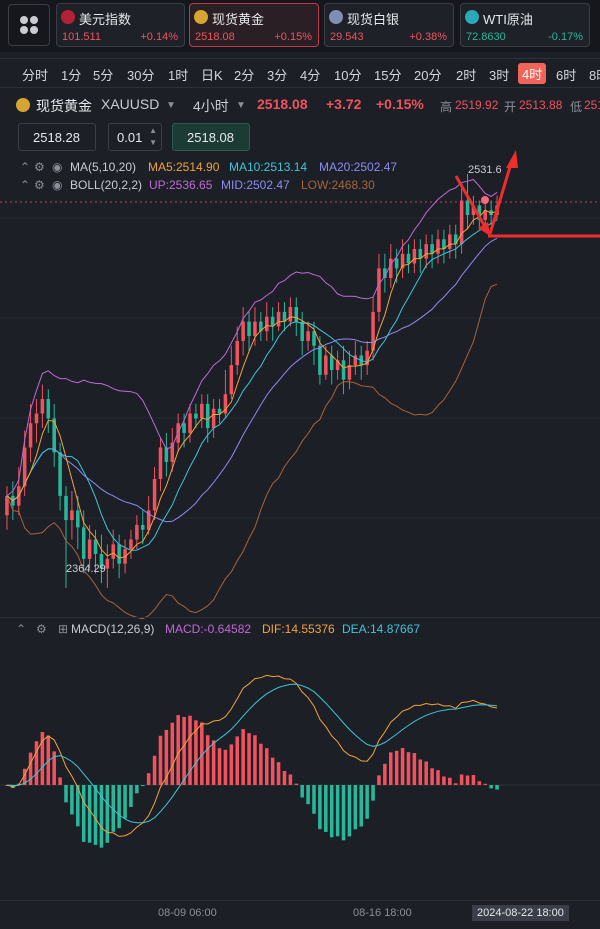  What do you see at coordinates (472, 204) in the screenshot?
I see `arrow-down-line` at bounding box center [472, 204].